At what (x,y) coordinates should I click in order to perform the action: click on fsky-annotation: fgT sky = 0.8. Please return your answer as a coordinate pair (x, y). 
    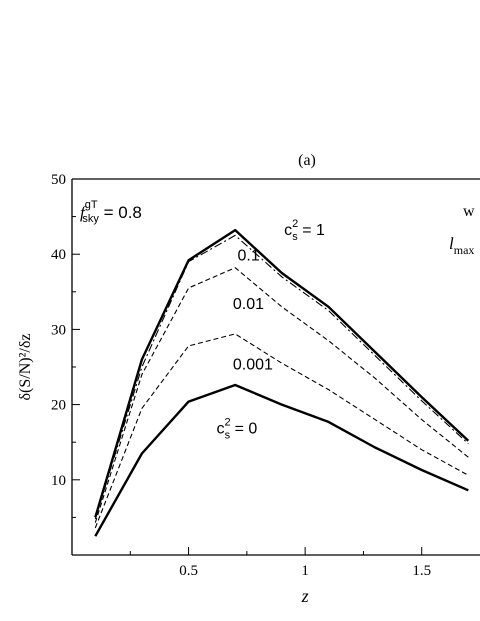
    Looking at the image, I should click on (111, 212).